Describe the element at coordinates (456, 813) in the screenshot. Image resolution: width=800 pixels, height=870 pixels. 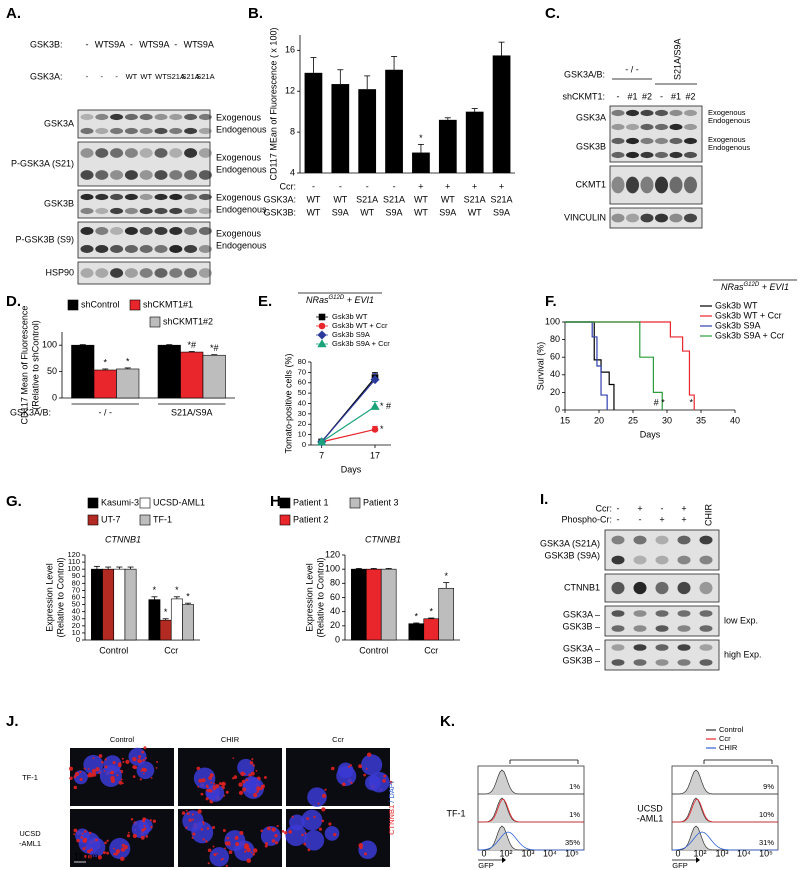
I see `cell-label: TF-1` at that location.